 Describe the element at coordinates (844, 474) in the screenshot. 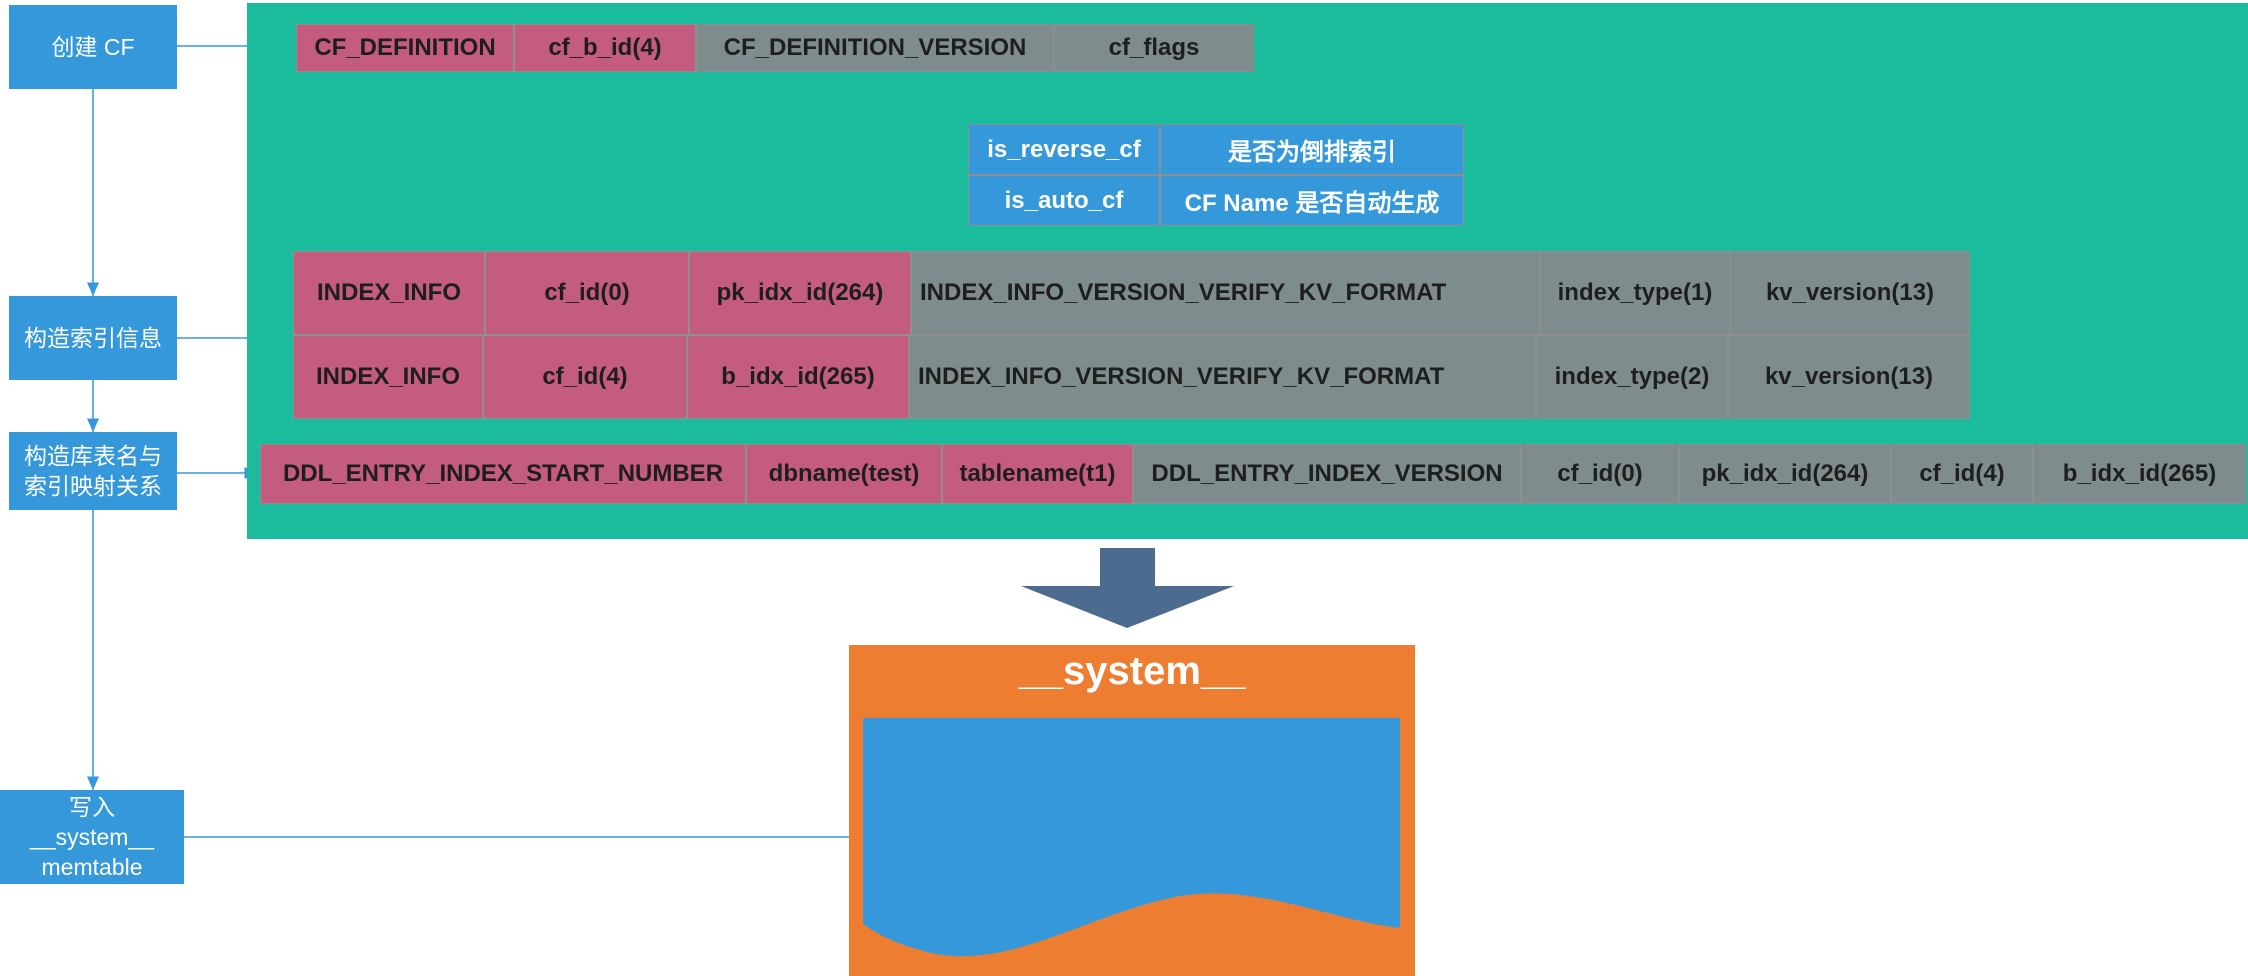

I see `ddl-entry-dbname: dbname(test)` at that location.